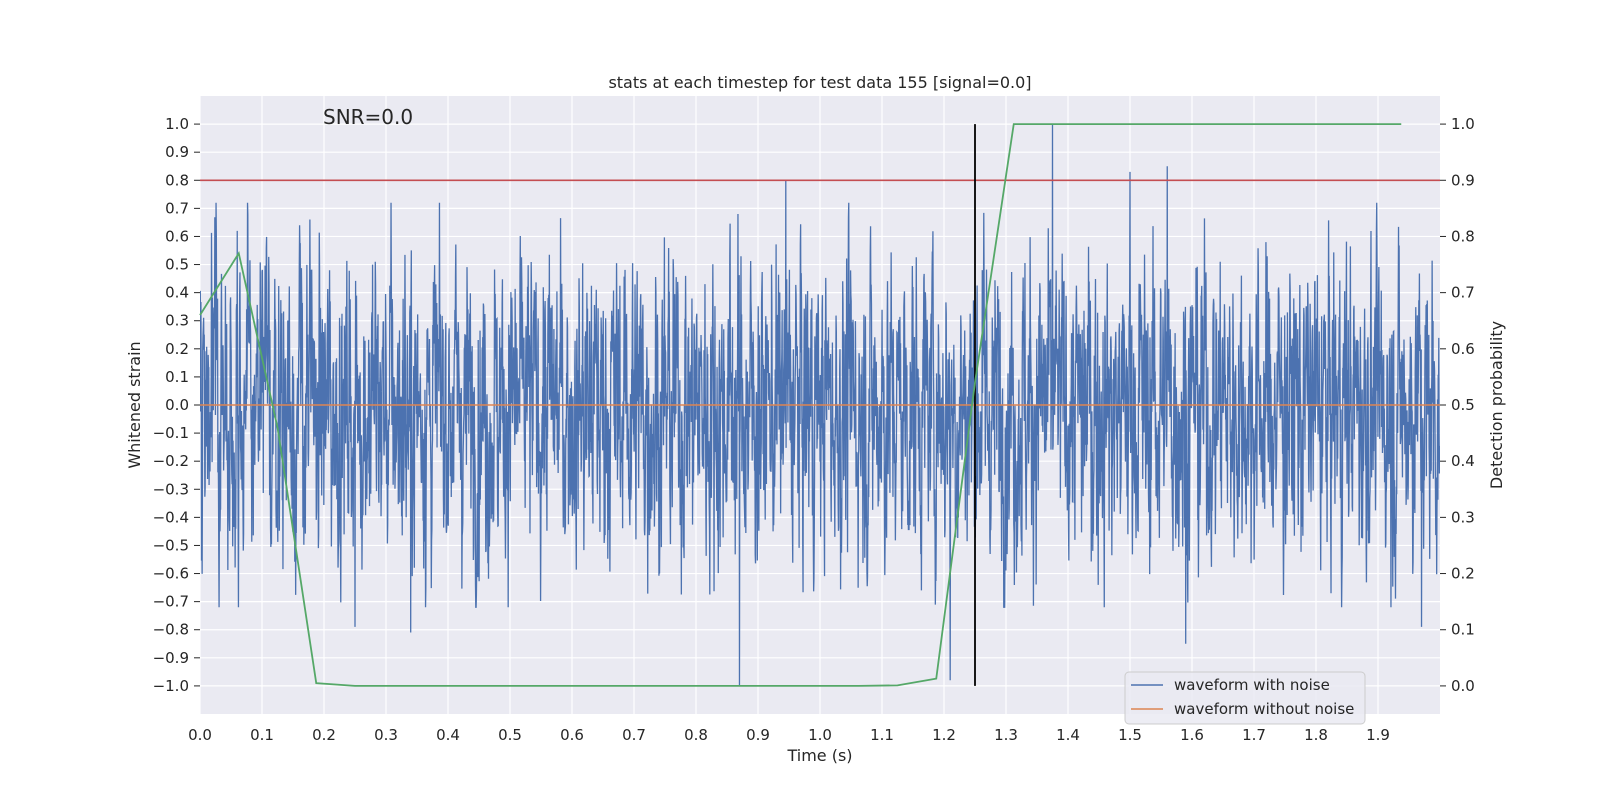  Describe the element at coordinates (1463, 293) in the screenshot. I see `y-right-tick-label: 0.7` at that location.